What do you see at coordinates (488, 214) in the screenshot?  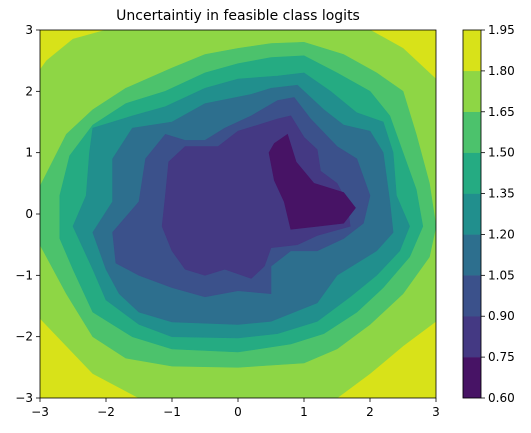 I see `colorbar: 0.60 0.75 0.90 1.05 1.20 1.35 1.50 1.65 1.80 1.95` at bounding box center [488, 214].